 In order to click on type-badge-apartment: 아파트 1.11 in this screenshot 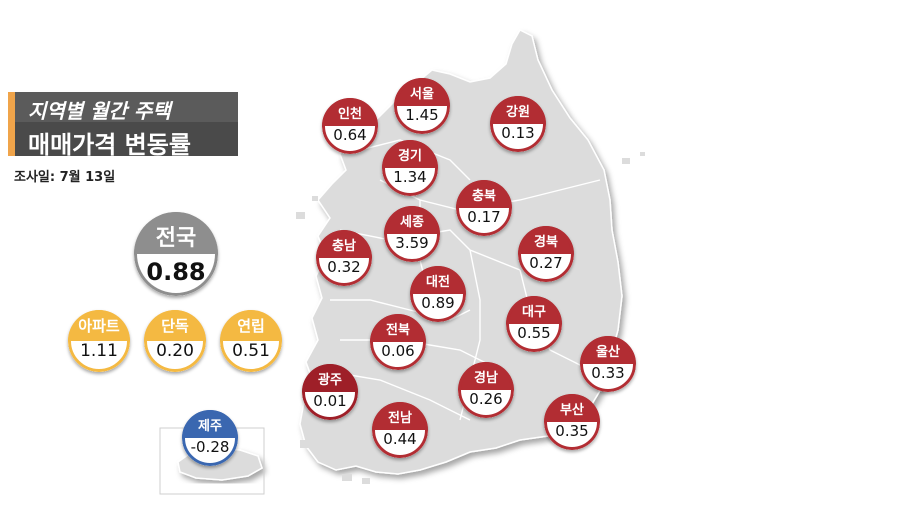, I will do `click(99, 341)`.